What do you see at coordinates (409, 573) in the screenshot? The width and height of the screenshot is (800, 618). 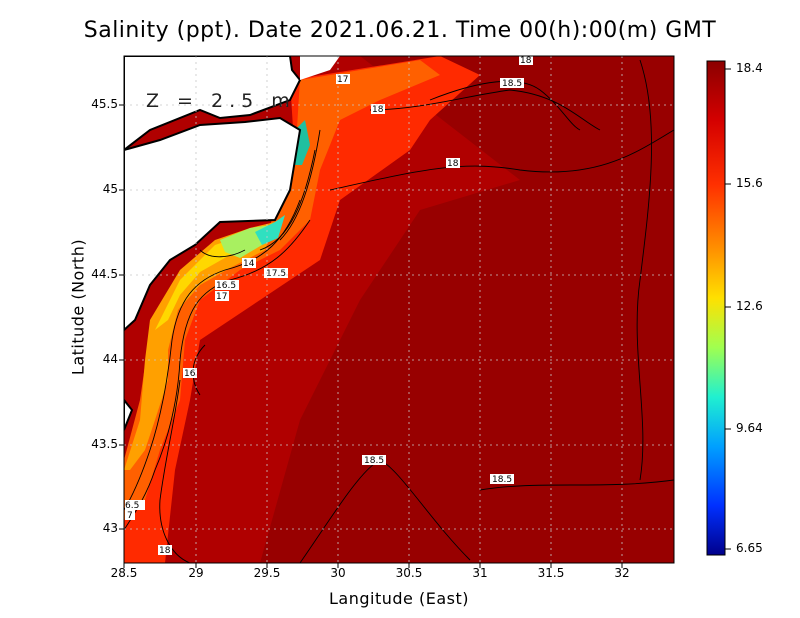 I see `x-tick: 30.5` at bounding box center [409, 573].